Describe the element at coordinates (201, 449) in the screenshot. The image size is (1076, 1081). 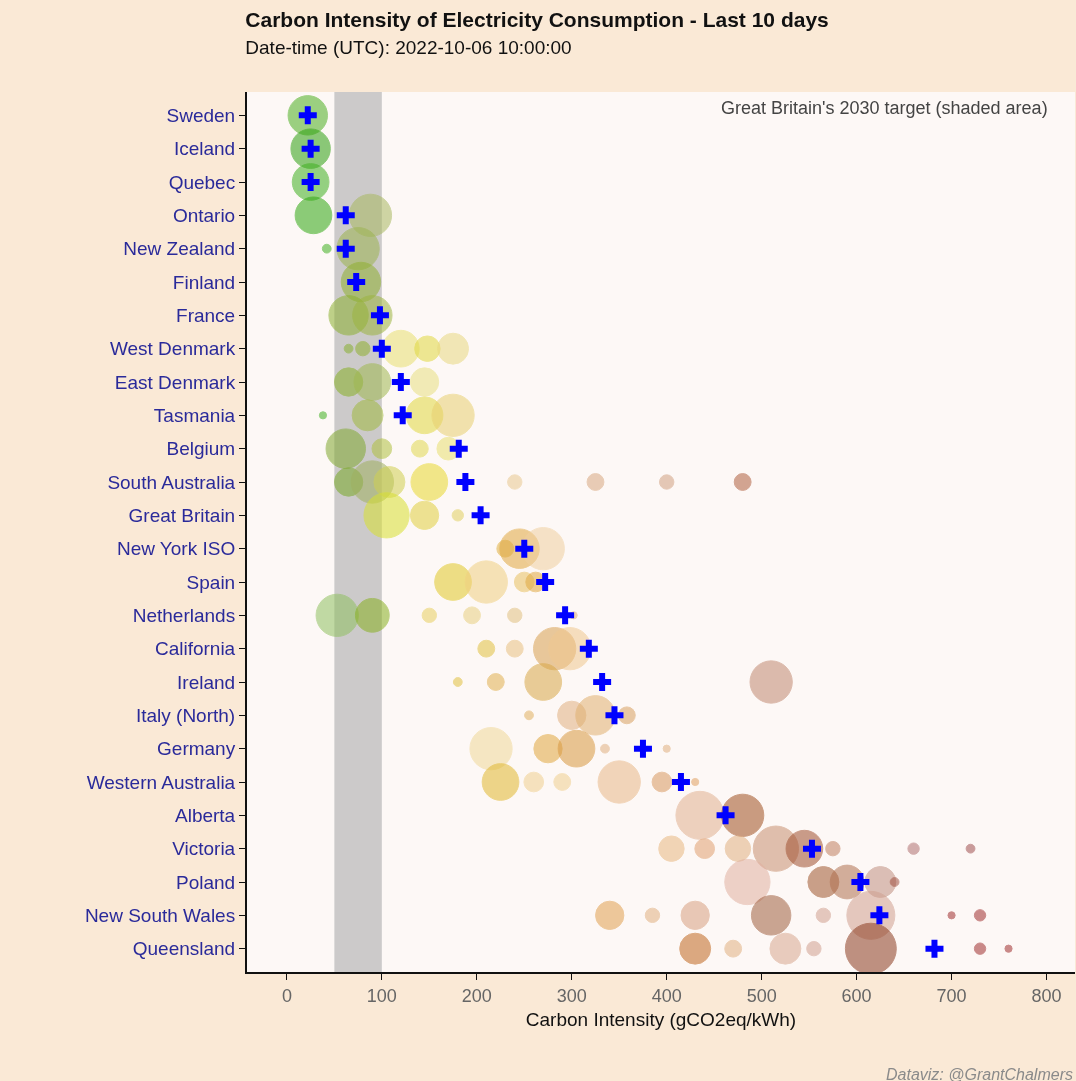
I see `y-tick-label: Belgium` at that location.